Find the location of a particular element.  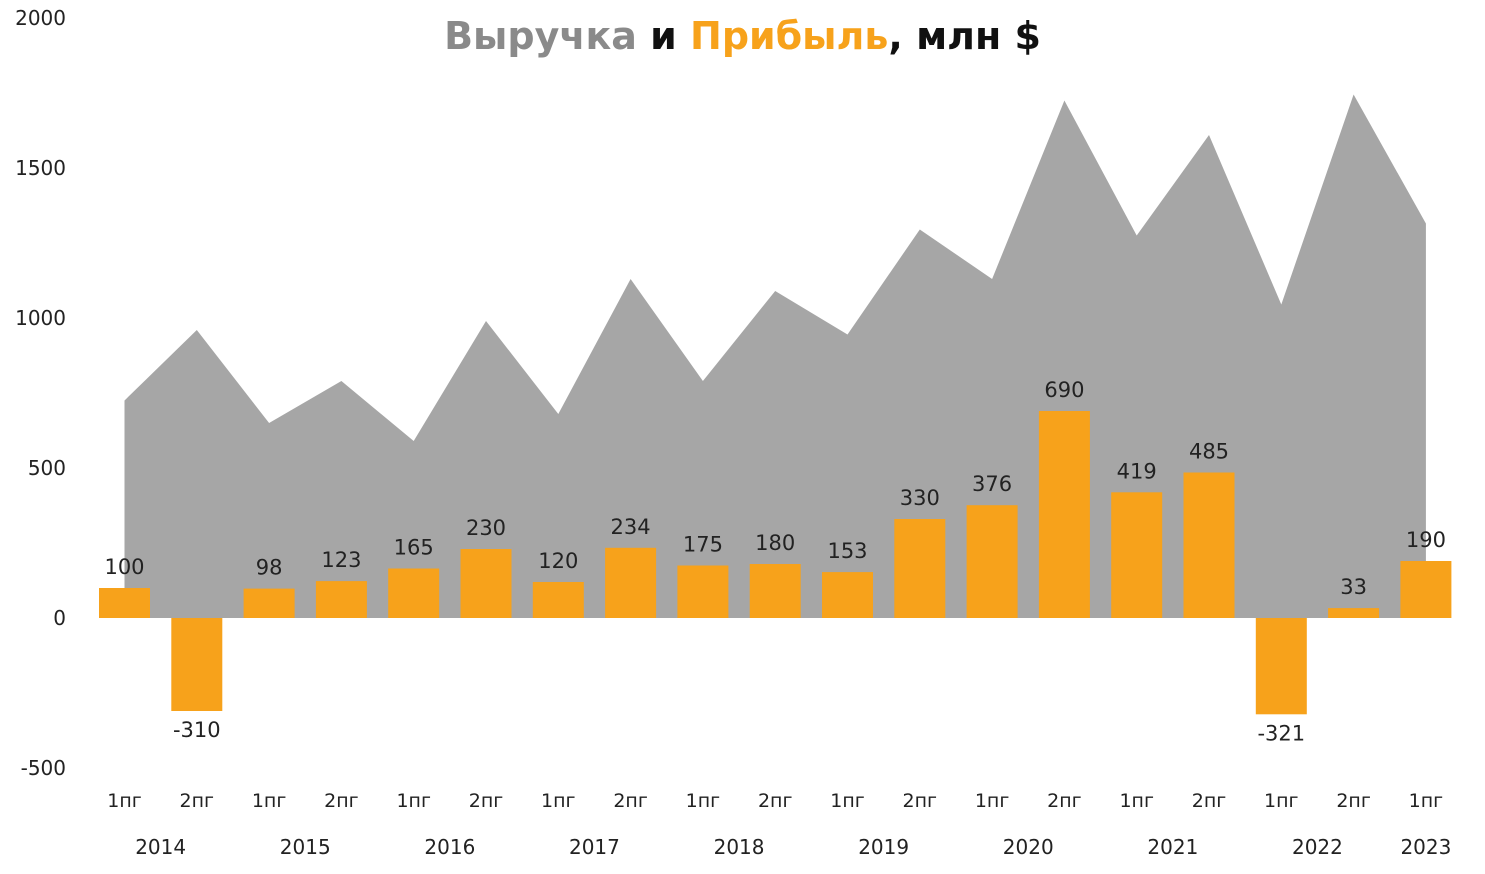

profit-data-label: 234 is located at coordinates (631, 527).